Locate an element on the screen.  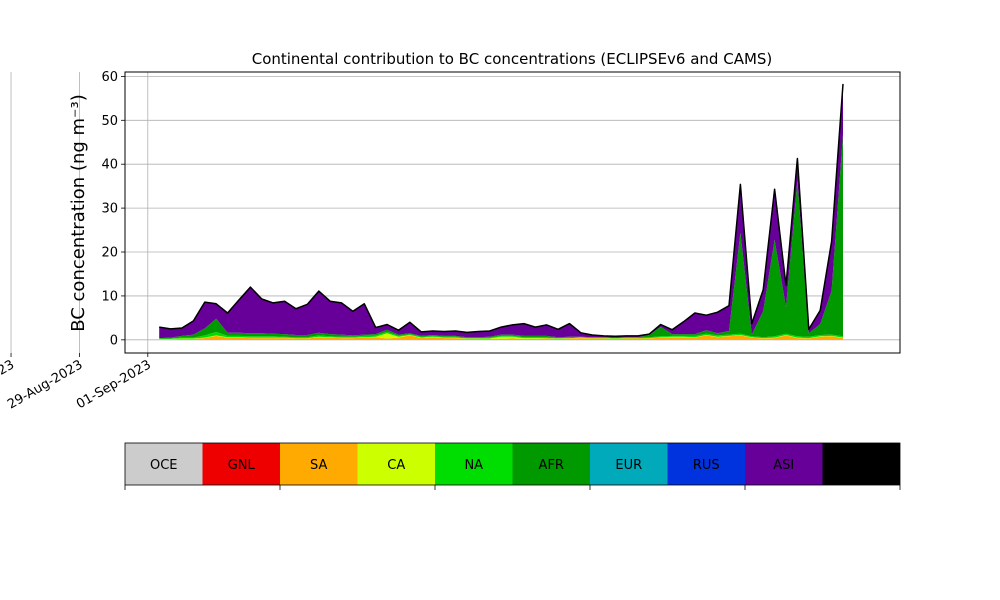
legend-swatch-ca is located at coordinates (396, 464).